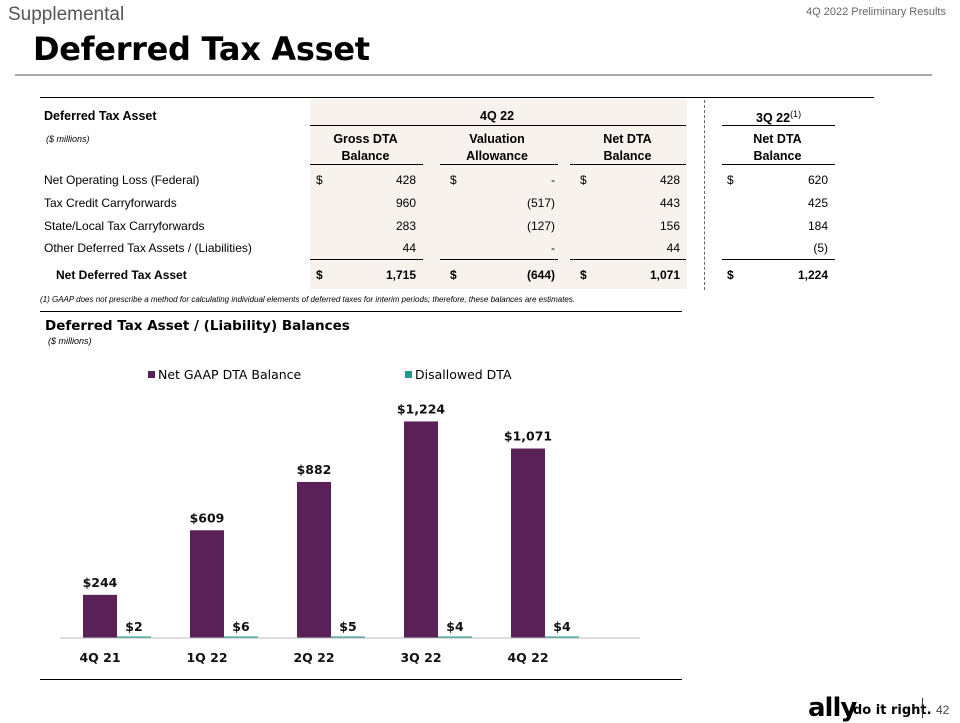  What do you see at coordinates (207, 517) in the screenshot?
I see `bar-label: $609` at bounding box center [207, 517].